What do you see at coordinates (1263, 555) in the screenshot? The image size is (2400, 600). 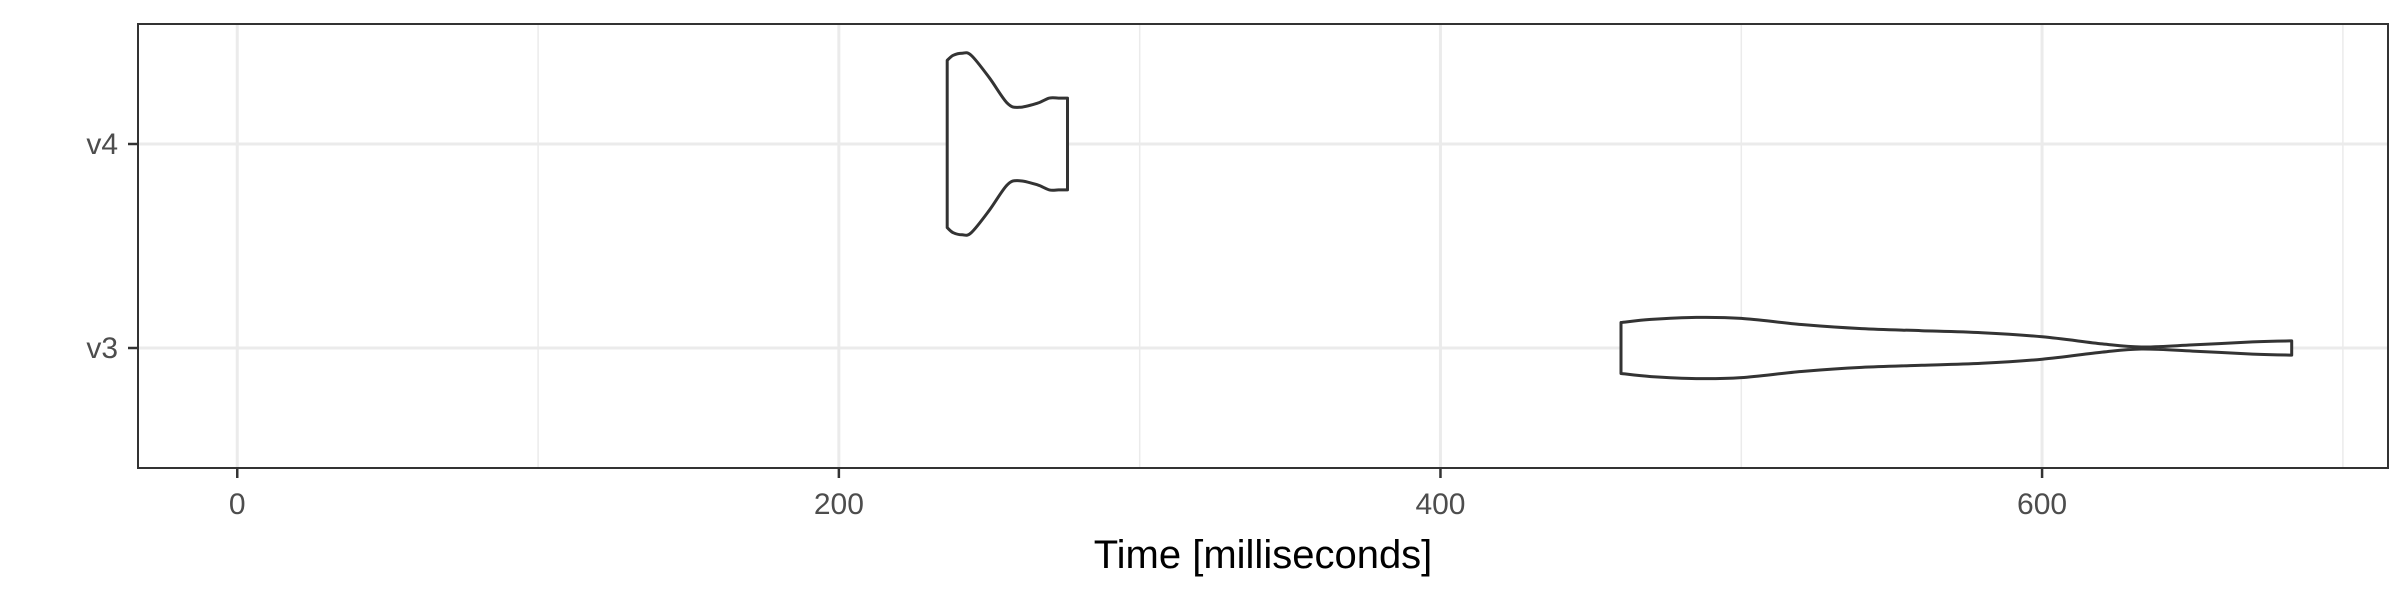 I see `x-axis-title: Time [milliseconds]` at bounding box center [1263, 555].